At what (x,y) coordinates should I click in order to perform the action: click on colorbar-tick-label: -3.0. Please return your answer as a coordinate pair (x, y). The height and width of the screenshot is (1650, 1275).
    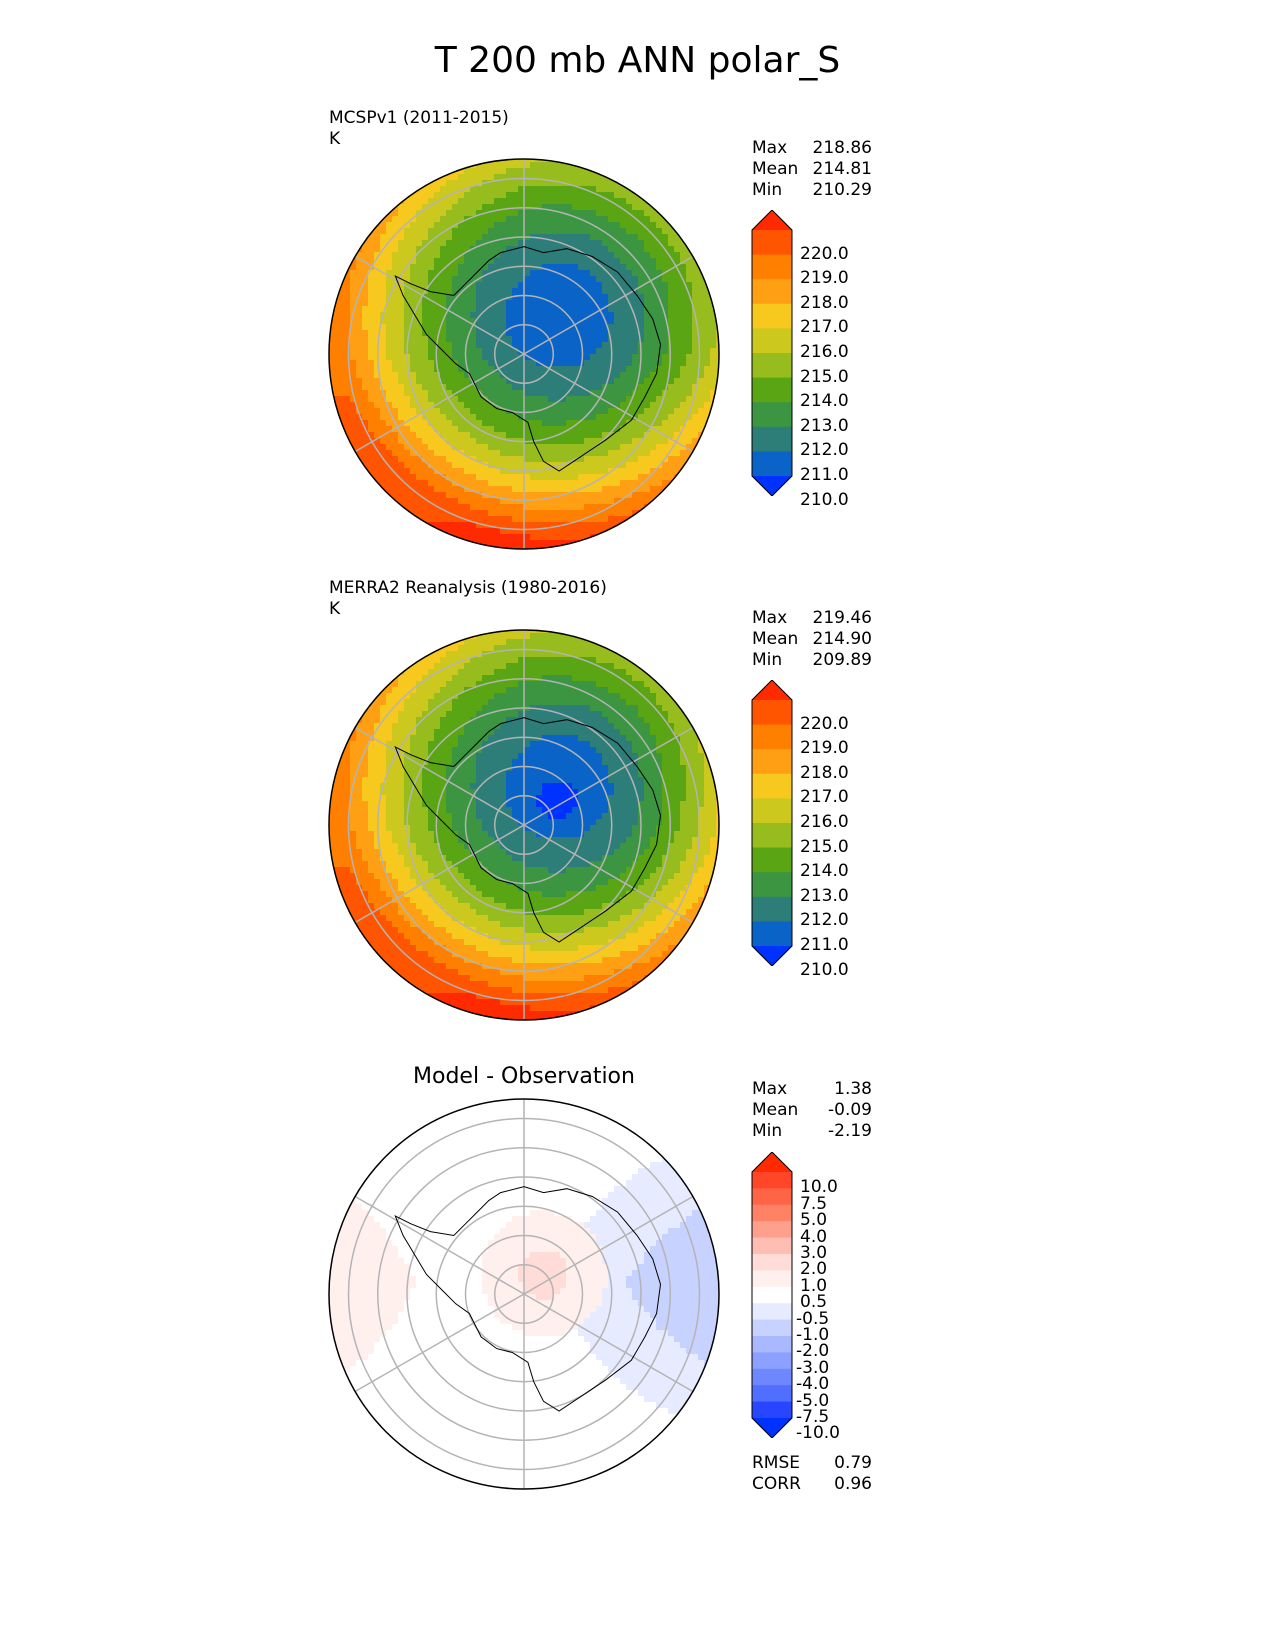
    Looking at the image, I should click on (813, 1367).